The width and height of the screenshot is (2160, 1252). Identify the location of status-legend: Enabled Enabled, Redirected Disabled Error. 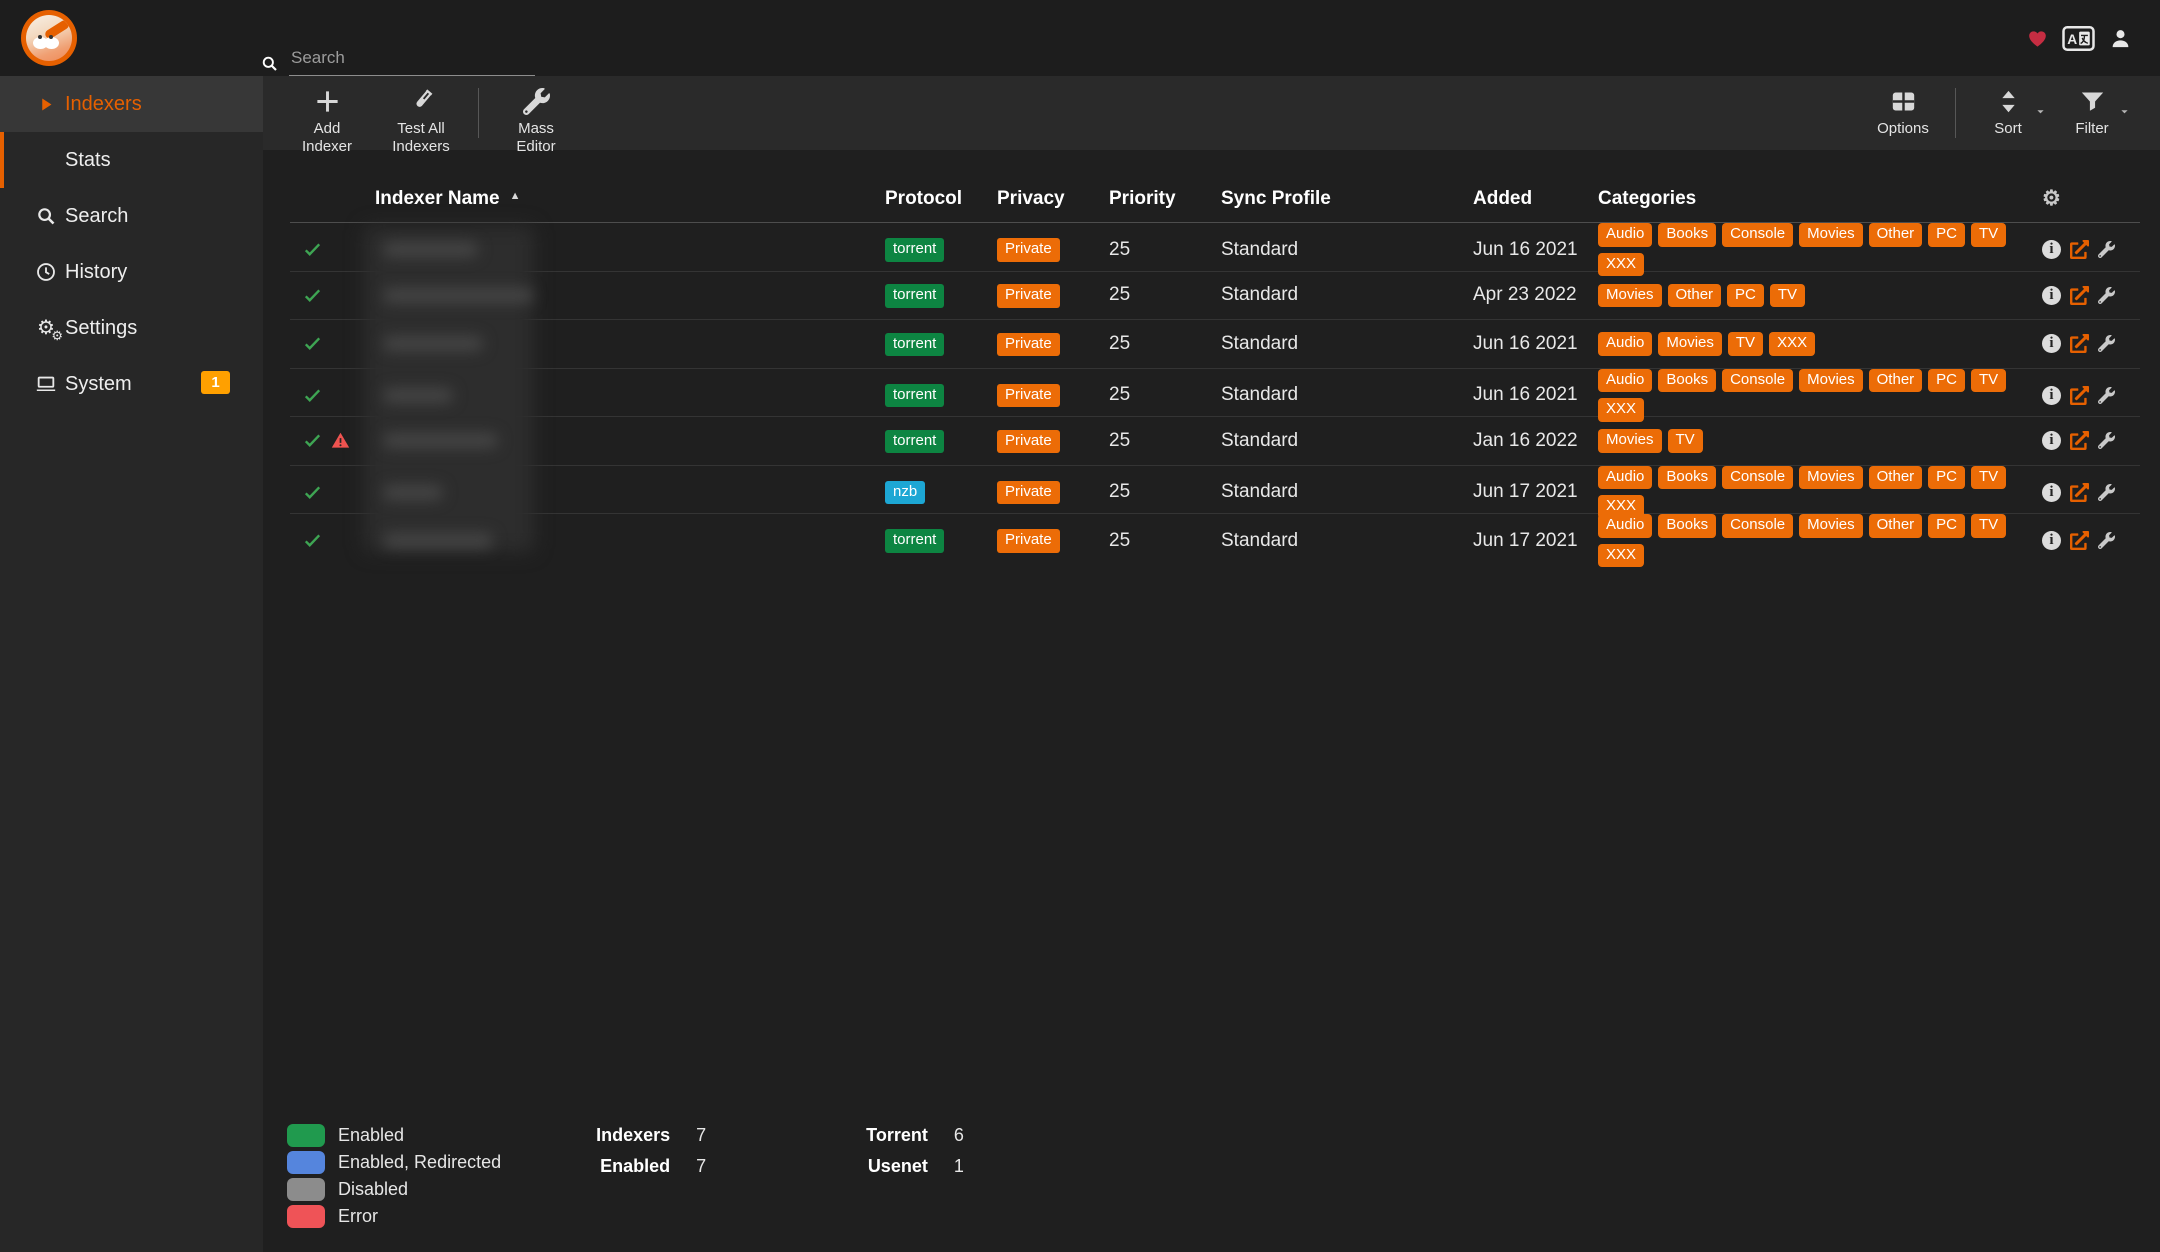
(394, 1176).